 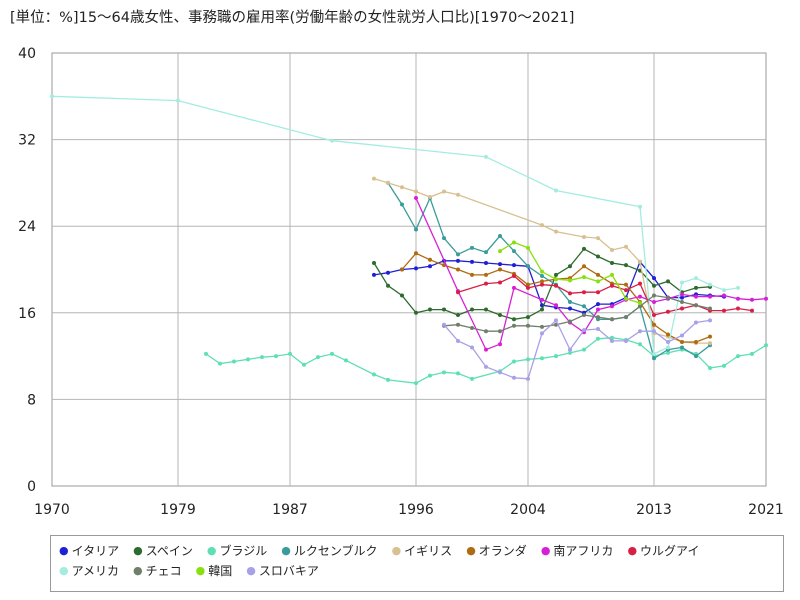 What do you see at coordinates (95, 570) in the screenshot?
I see `legend-label: アメリカ` at bounding box center [95, 570].